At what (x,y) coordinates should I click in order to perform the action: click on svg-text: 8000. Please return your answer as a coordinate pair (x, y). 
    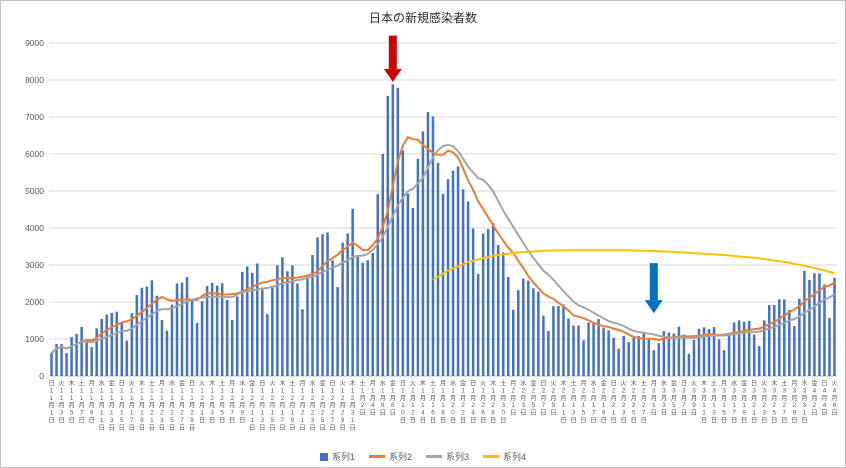
    Looking at the image, I should click on (34, 80).